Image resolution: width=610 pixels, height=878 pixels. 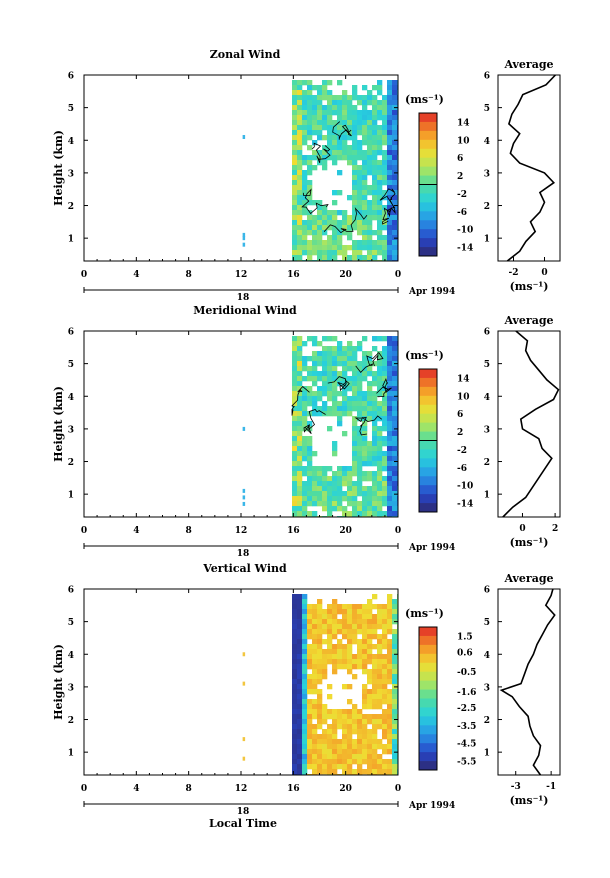 What do you see at coordinates (487, 591) in the screenshot?
I see `profile-y-tick-label: 6` at bounding box center [487, 591].